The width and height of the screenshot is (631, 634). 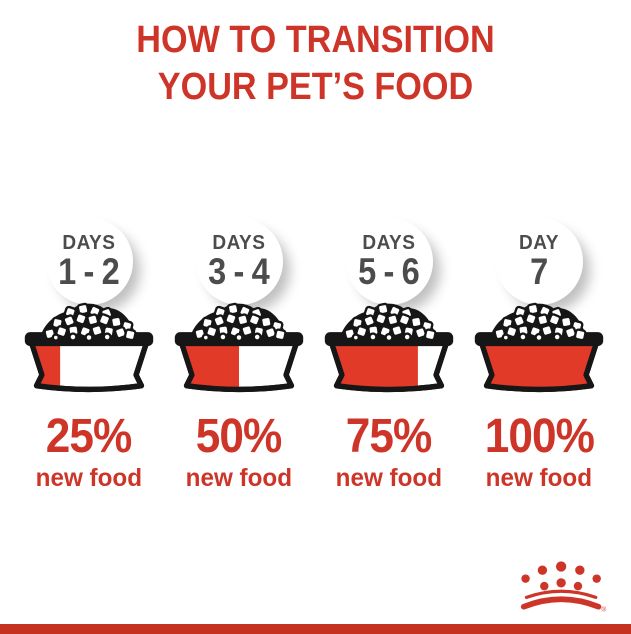 I want to click on day-badge: DAY 7, so click(x=539, y=261).